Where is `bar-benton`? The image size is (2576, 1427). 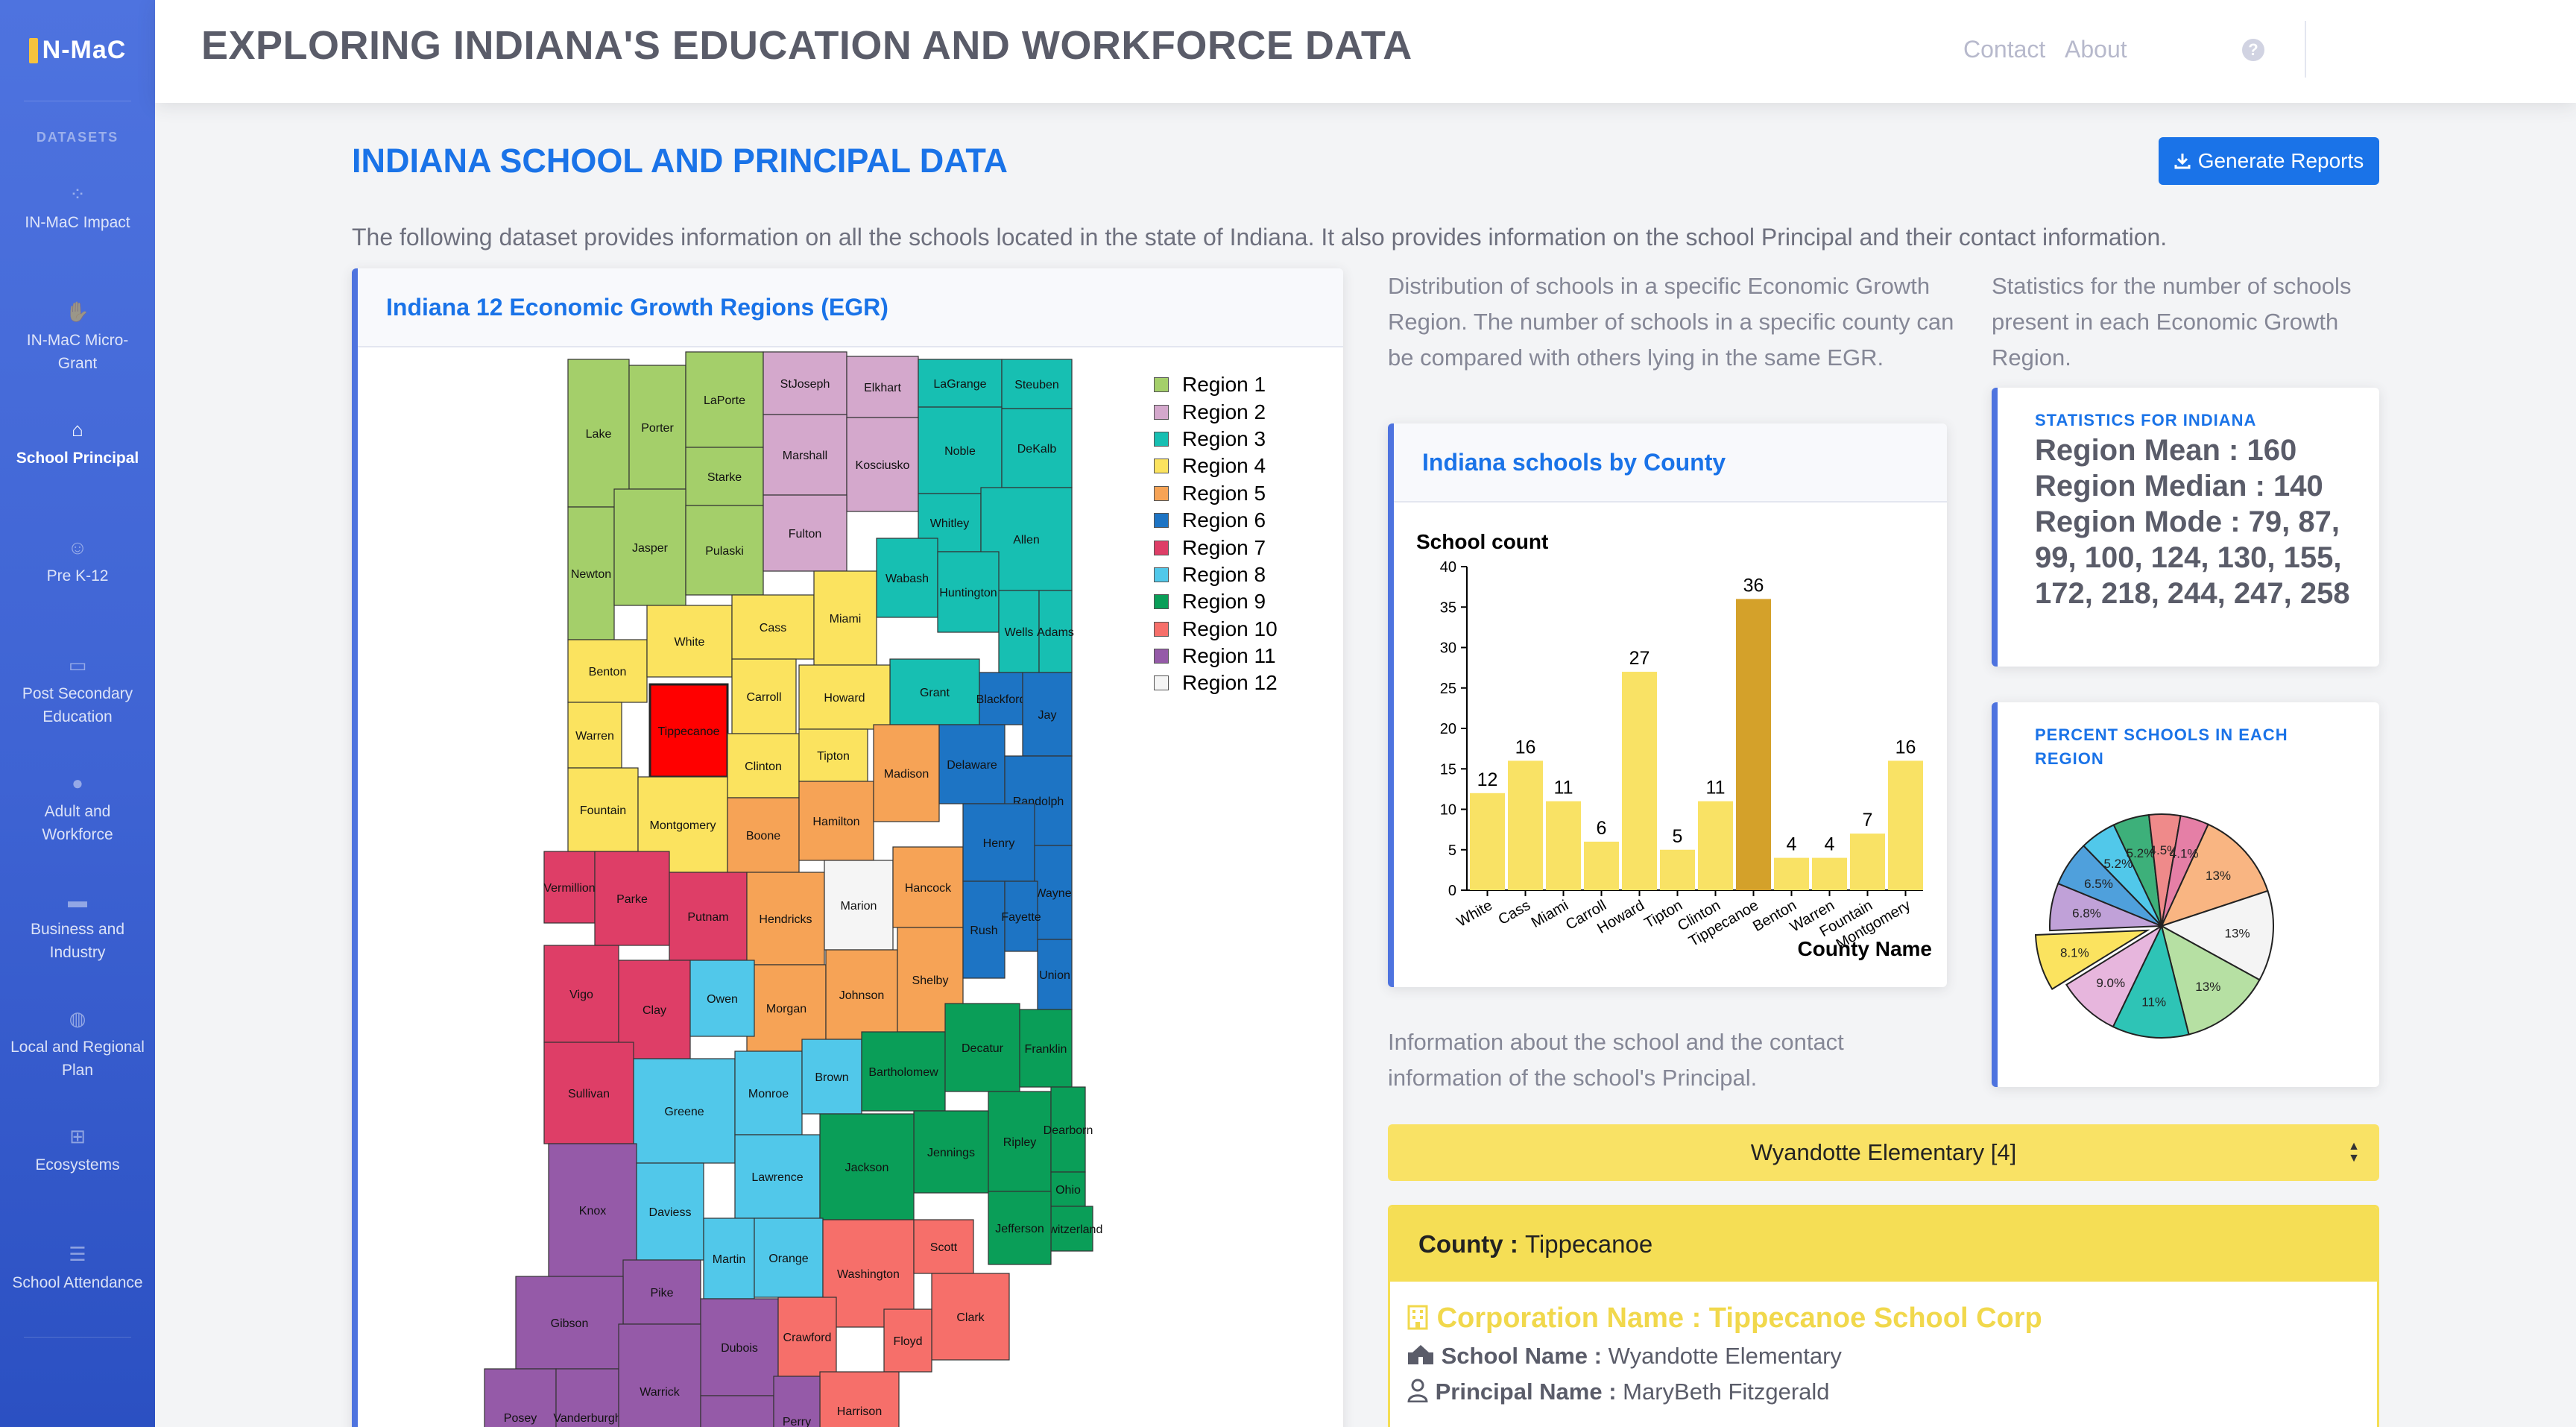 bar-benton is located at coordinates (1791, 873).